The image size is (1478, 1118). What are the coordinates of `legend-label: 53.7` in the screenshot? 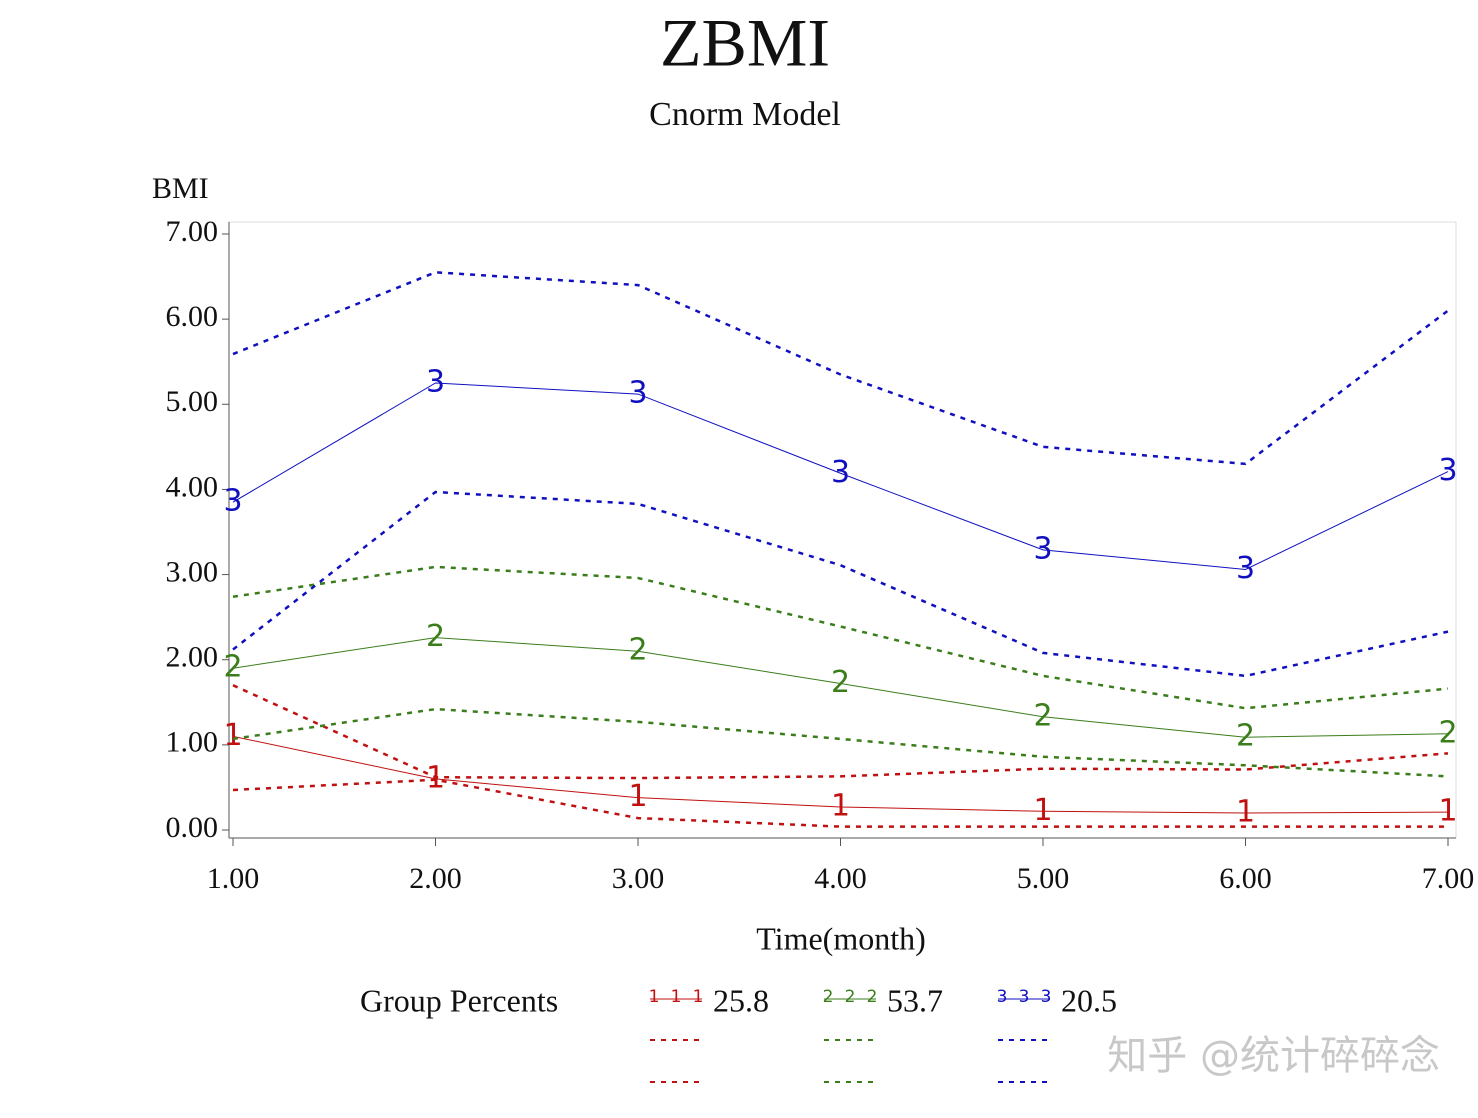 It's located at (915, 1000).